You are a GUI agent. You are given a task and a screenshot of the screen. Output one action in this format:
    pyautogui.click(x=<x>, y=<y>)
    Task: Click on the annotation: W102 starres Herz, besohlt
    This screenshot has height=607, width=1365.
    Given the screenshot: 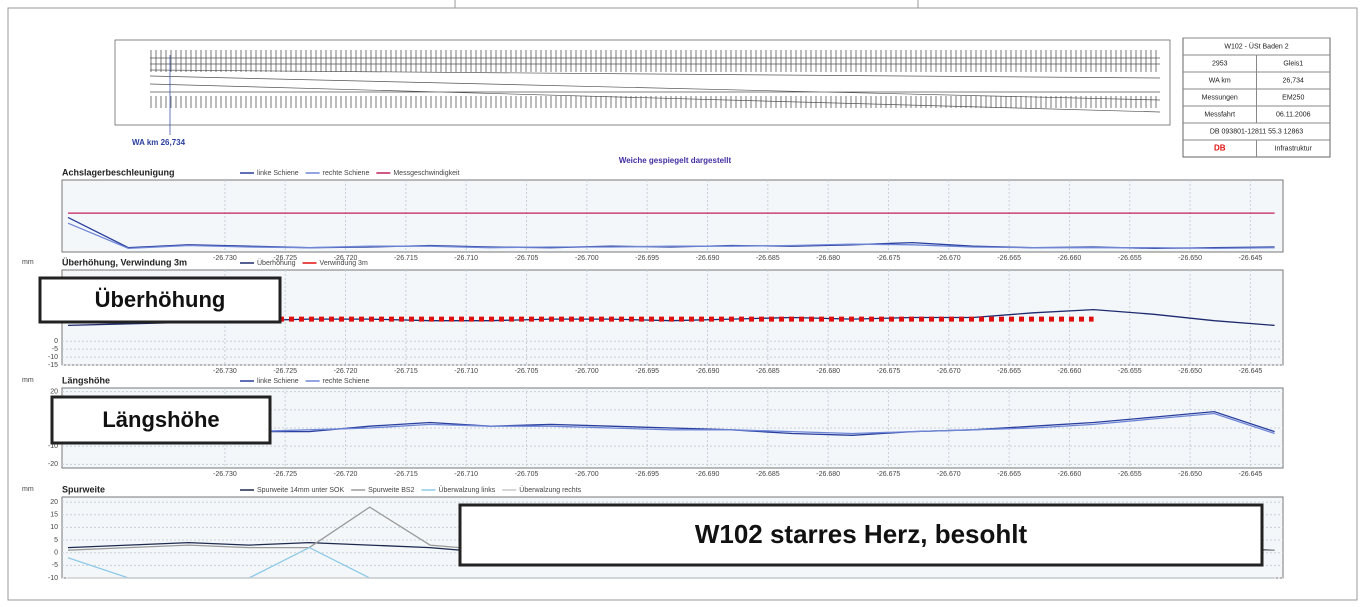 What is the action you would take?
    pyautogui.click(x=861, y=534)
    